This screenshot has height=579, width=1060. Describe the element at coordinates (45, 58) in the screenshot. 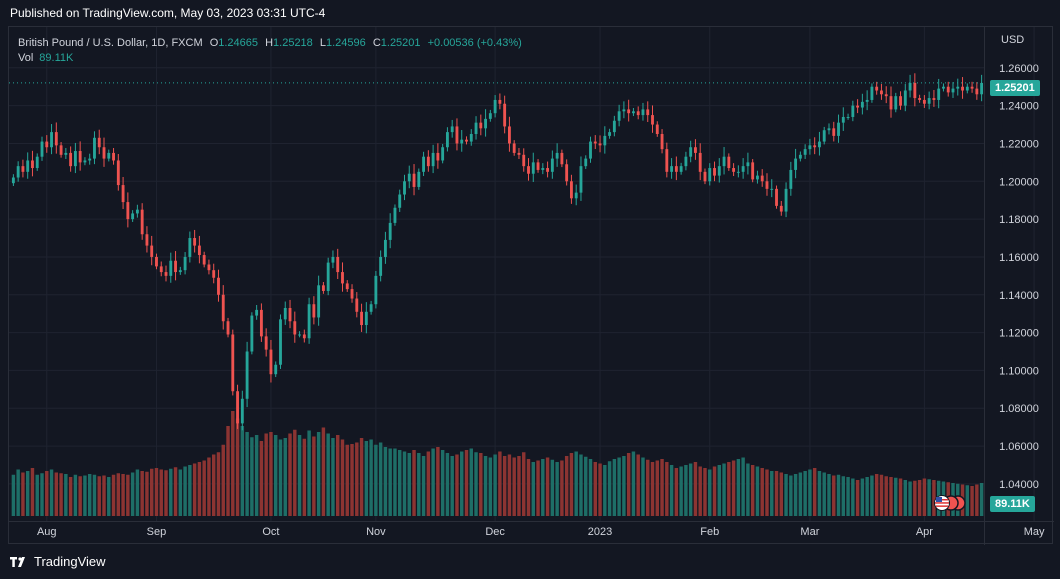

I see `volume-legend: Vol 89.11K` at that location.